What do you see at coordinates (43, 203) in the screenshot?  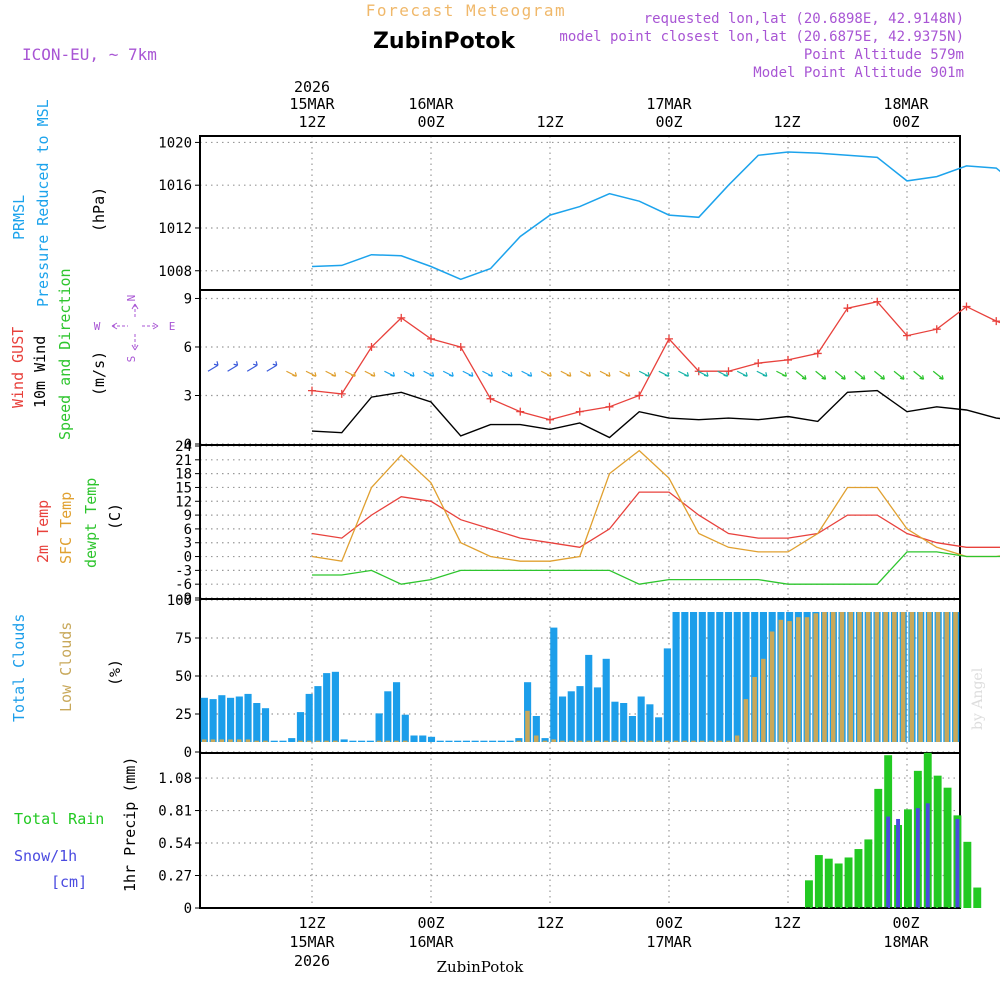 I see `pressure-label-2: Pressure Reduced to MSL` at bounding box center [43, 203].